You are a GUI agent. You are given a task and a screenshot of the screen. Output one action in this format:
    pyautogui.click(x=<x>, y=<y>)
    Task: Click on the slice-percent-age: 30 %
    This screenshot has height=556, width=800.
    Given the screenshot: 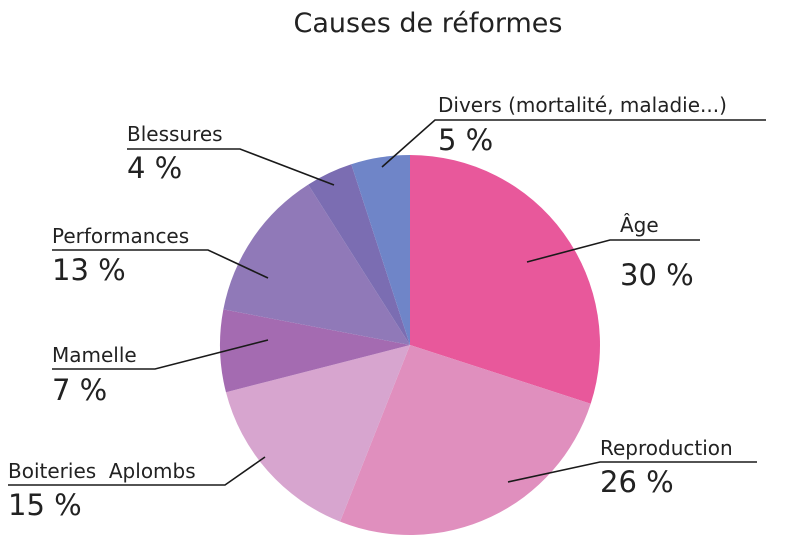 What is the action you would take?
    pyautogui.click(x=657, y=275)
    